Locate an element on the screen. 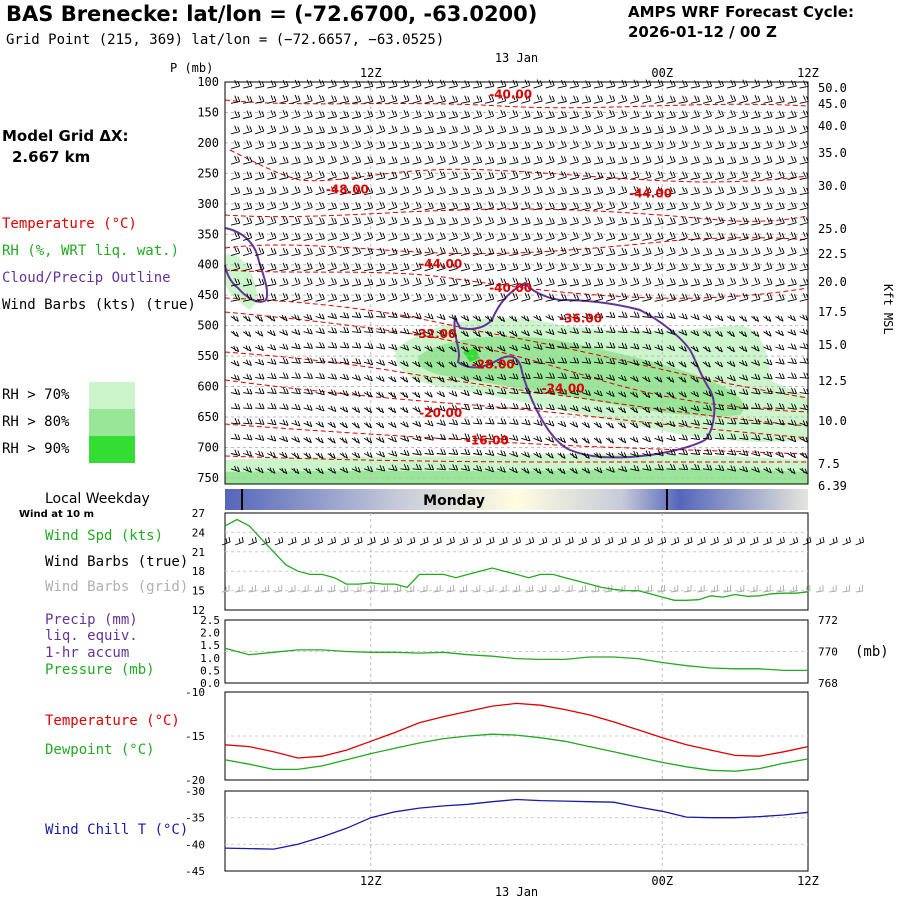 This screenshot has height=900, width=900. windchill-tick-label: -30 is located at coordinates (195, 791).